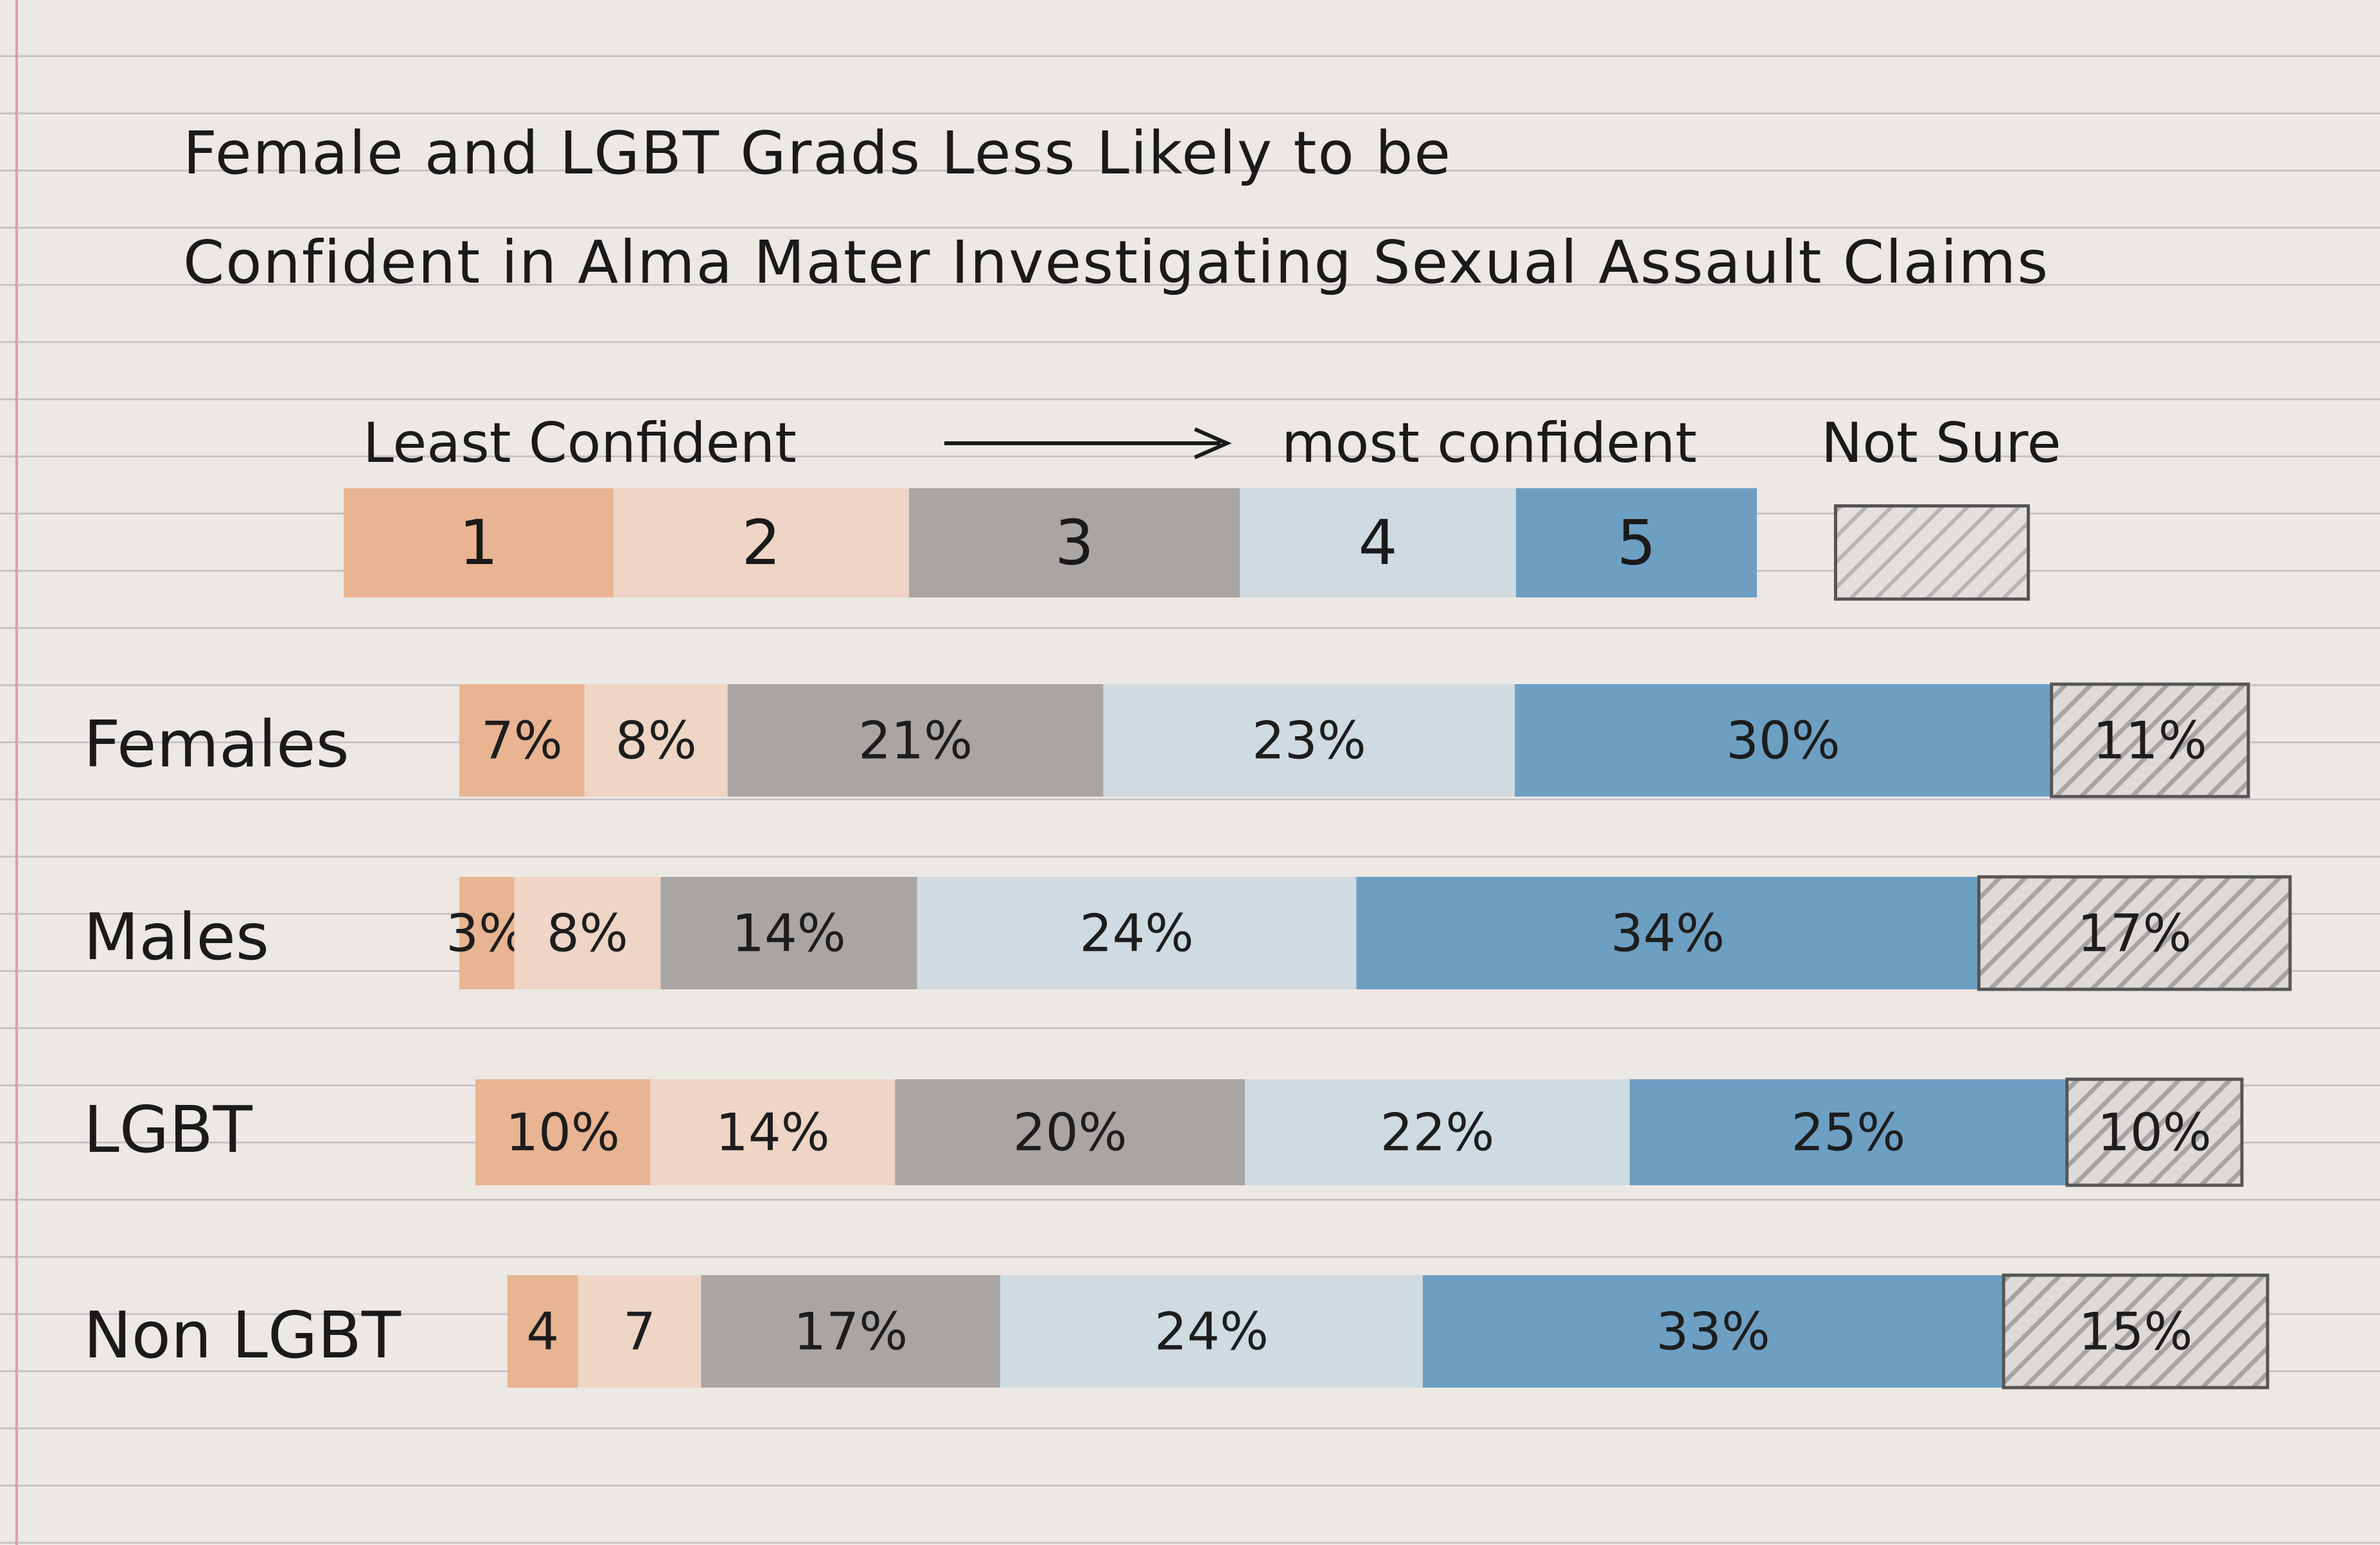 The height and width of the screenshot is (1545, 2380). I want to click on value-label-lgbt-5: 25%, so click(1848, 1133).